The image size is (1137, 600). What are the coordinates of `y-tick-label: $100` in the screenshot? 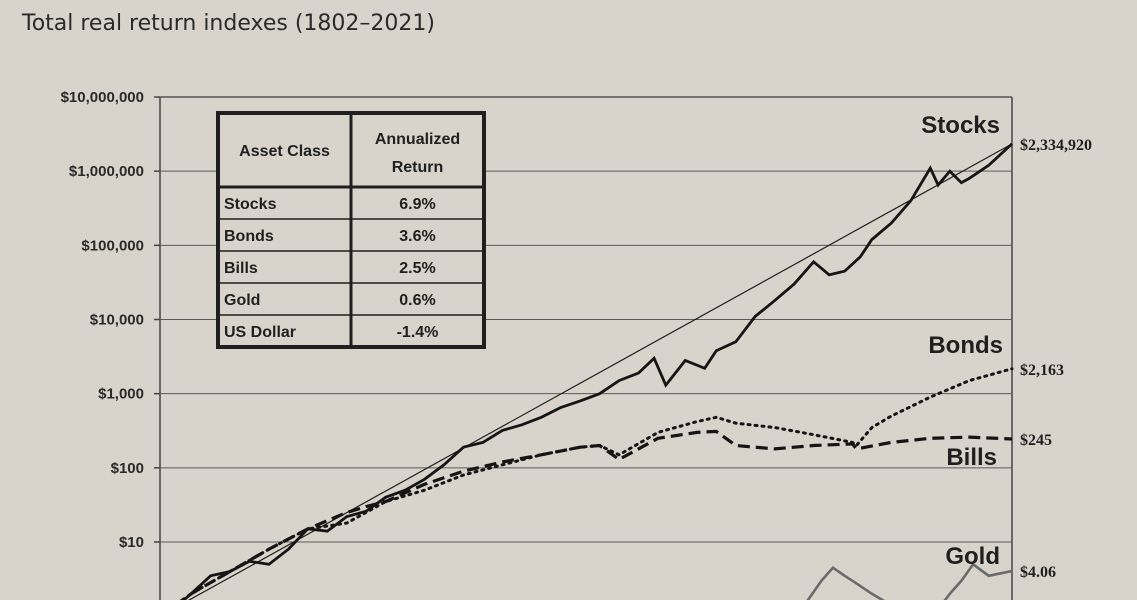 It's located at (127, 468).